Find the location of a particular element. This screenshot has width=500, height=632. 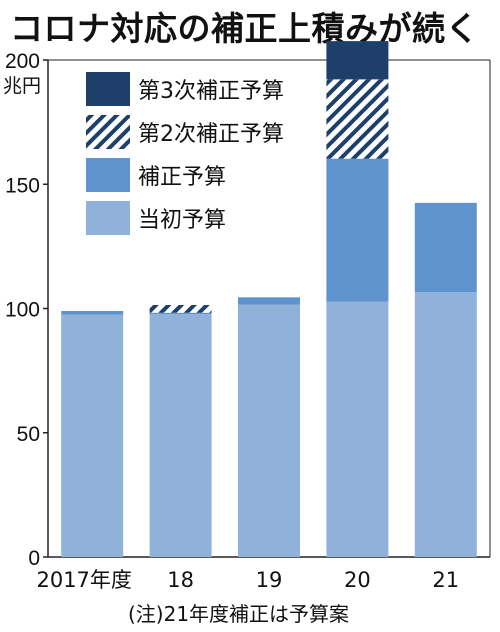

legend-label: 補正予算 is located at coordinates (182, 177).